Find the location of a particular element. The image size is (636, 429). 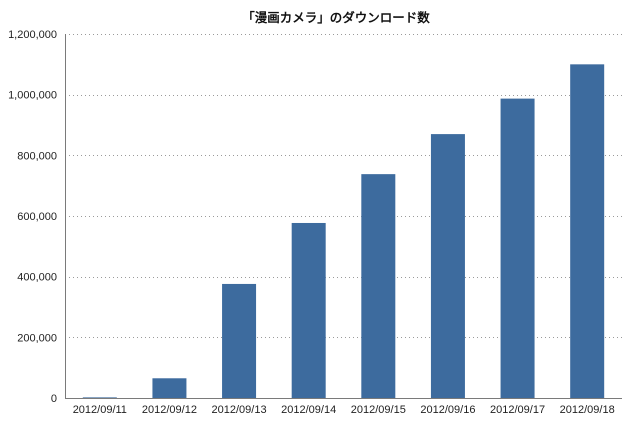

x-tick-label: 2012/09/11 is located at coordinates (100, 410).